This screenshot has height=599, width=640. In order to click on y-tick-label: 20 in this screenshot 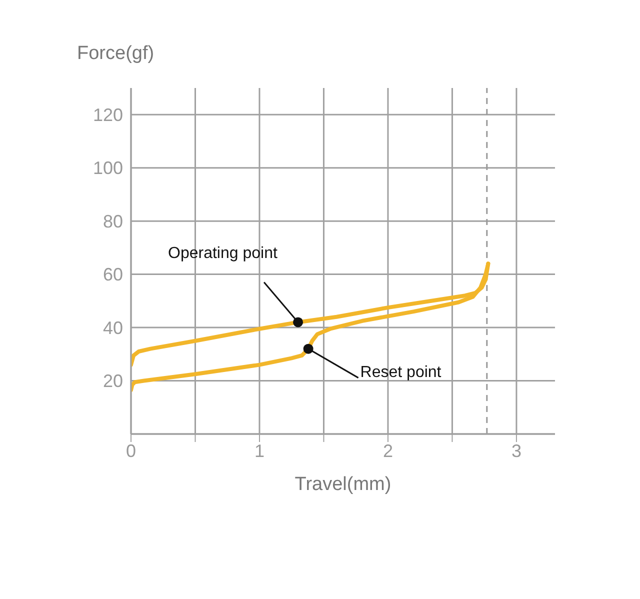, I will do `click(112, 381)`.